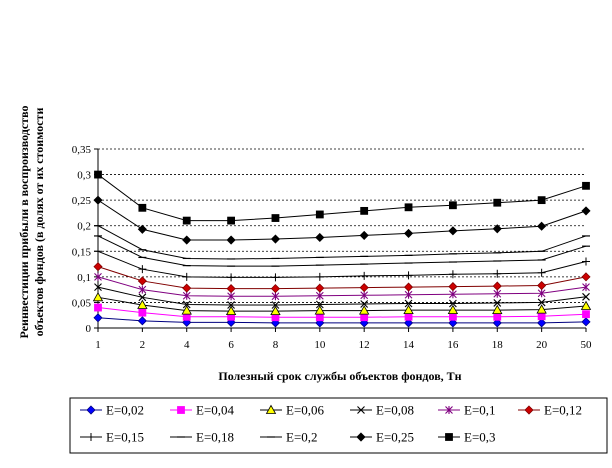 The height and width of the screenshot is (468, 612). I want to click on x-tick-label: 8, so click(276, 345).